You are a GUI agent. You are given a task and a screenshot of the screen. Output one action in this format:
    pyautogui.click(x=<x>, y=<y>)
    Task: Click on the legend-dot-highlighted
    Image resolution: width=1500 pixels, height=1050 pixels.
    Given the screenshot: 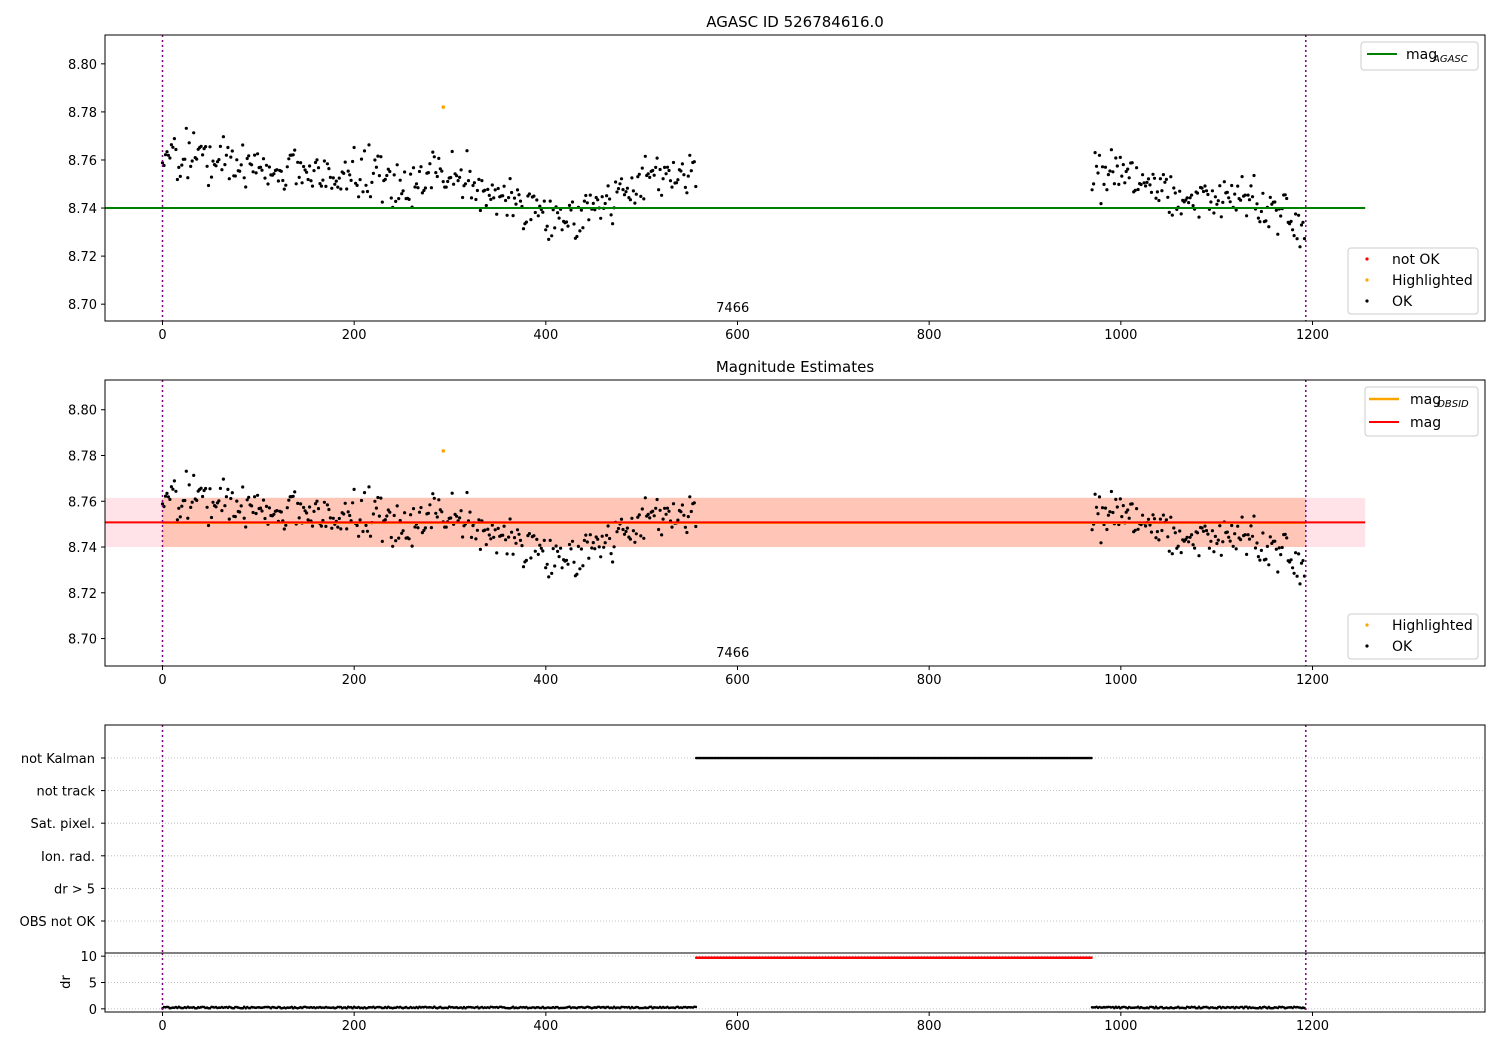 What is the action you would take?
    pyautogui.click(x=1367, y=280)
    